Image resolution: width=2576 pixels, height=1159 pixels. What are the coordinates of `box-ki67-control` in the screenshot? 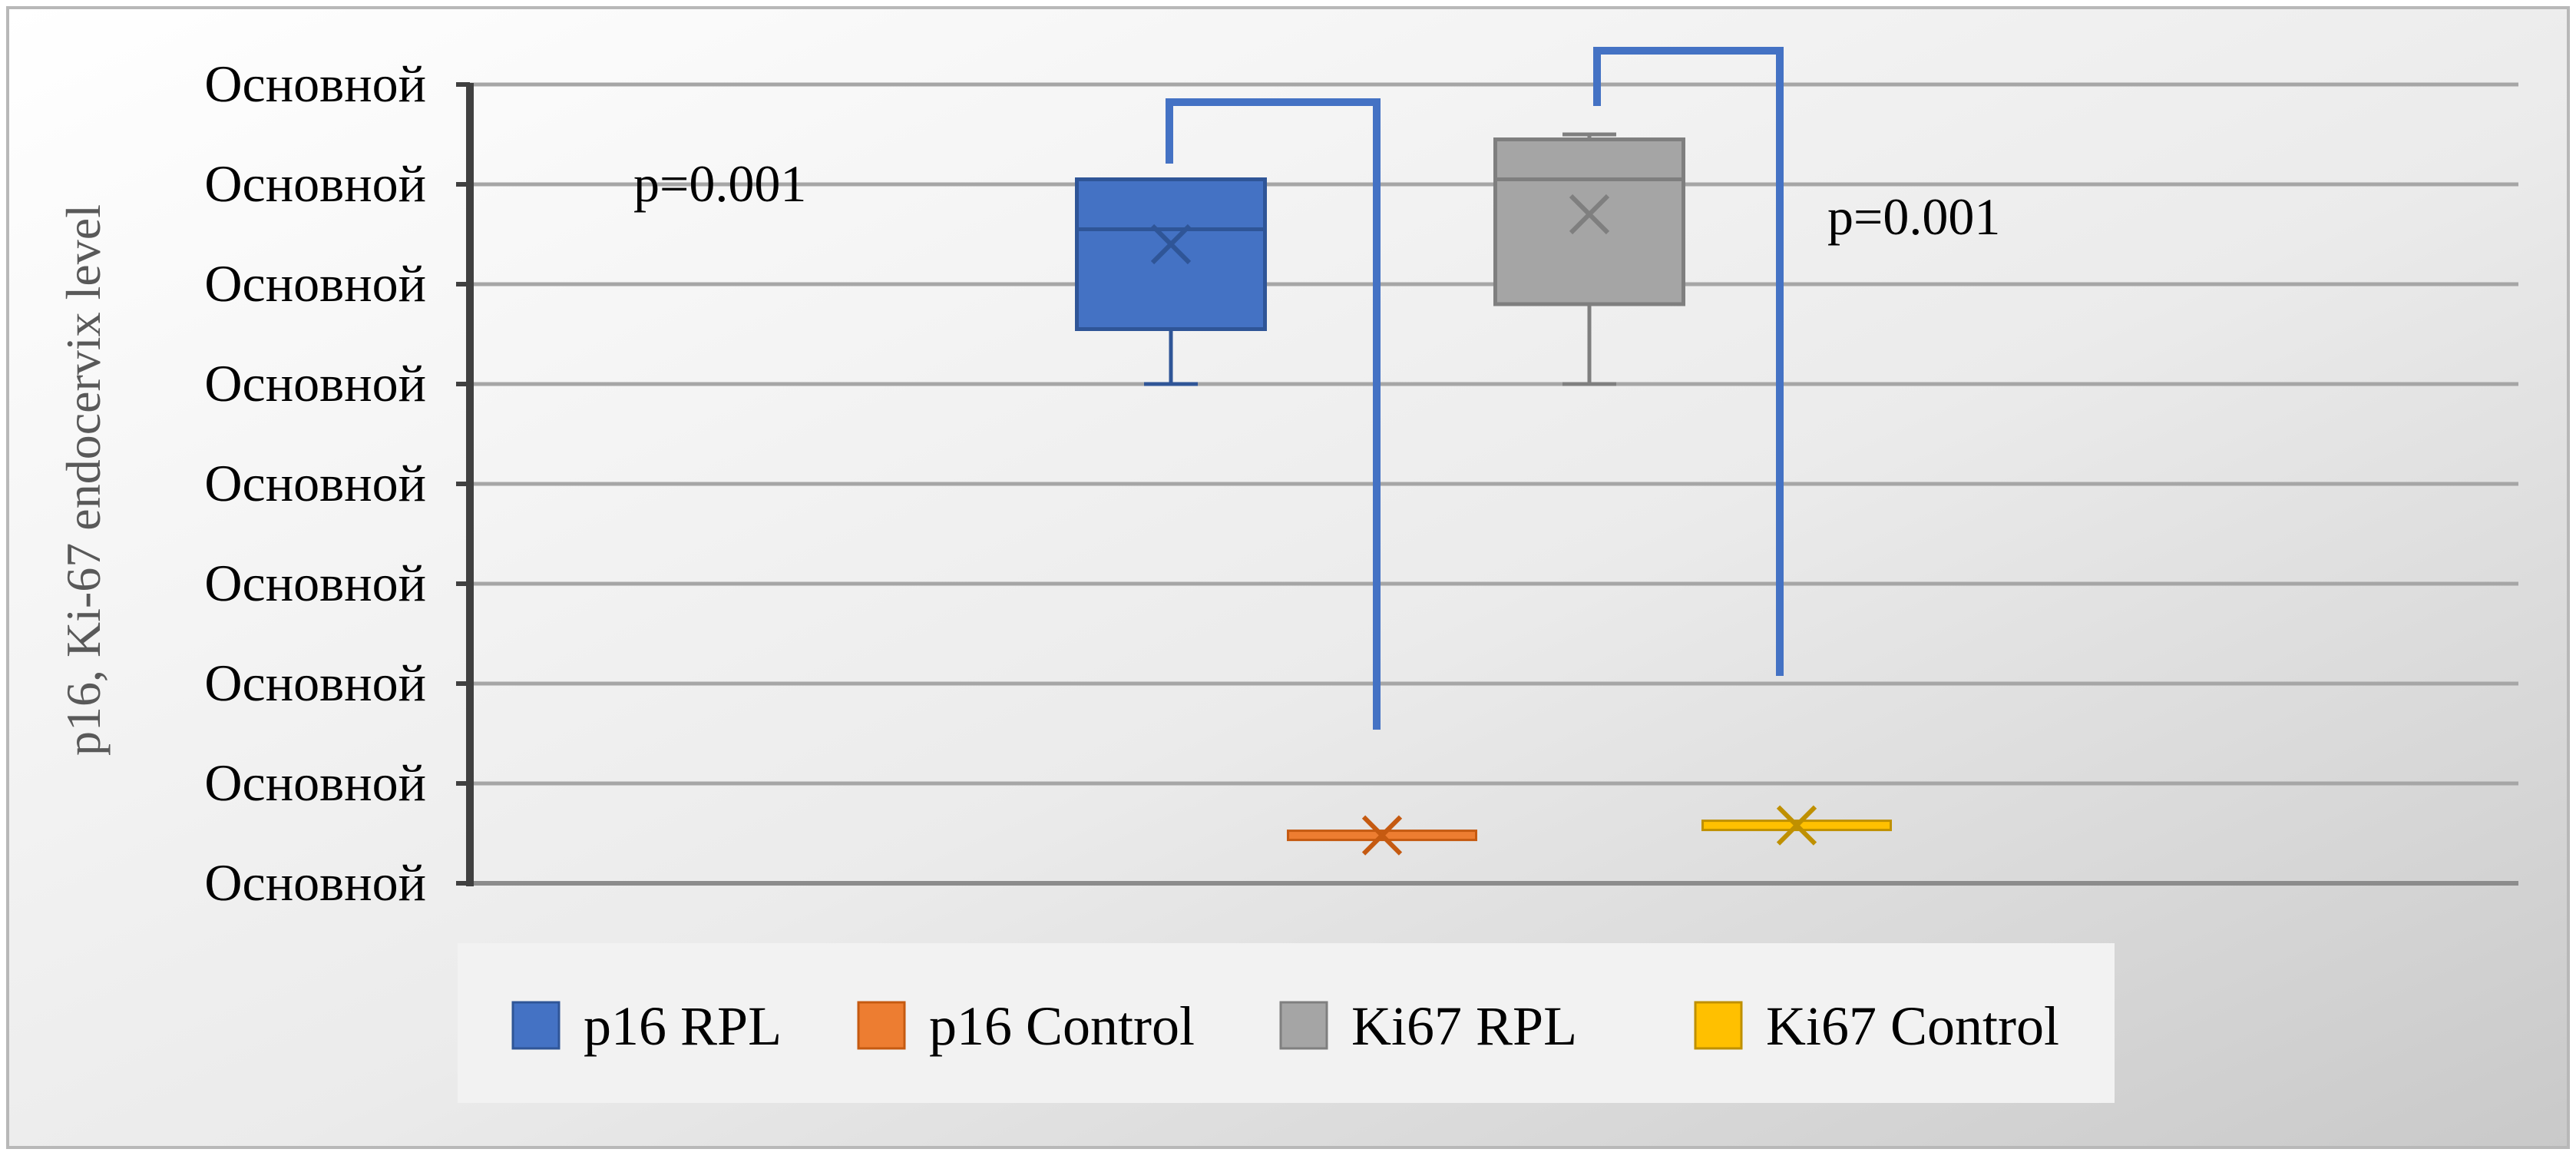 It's located at (1796, 826).